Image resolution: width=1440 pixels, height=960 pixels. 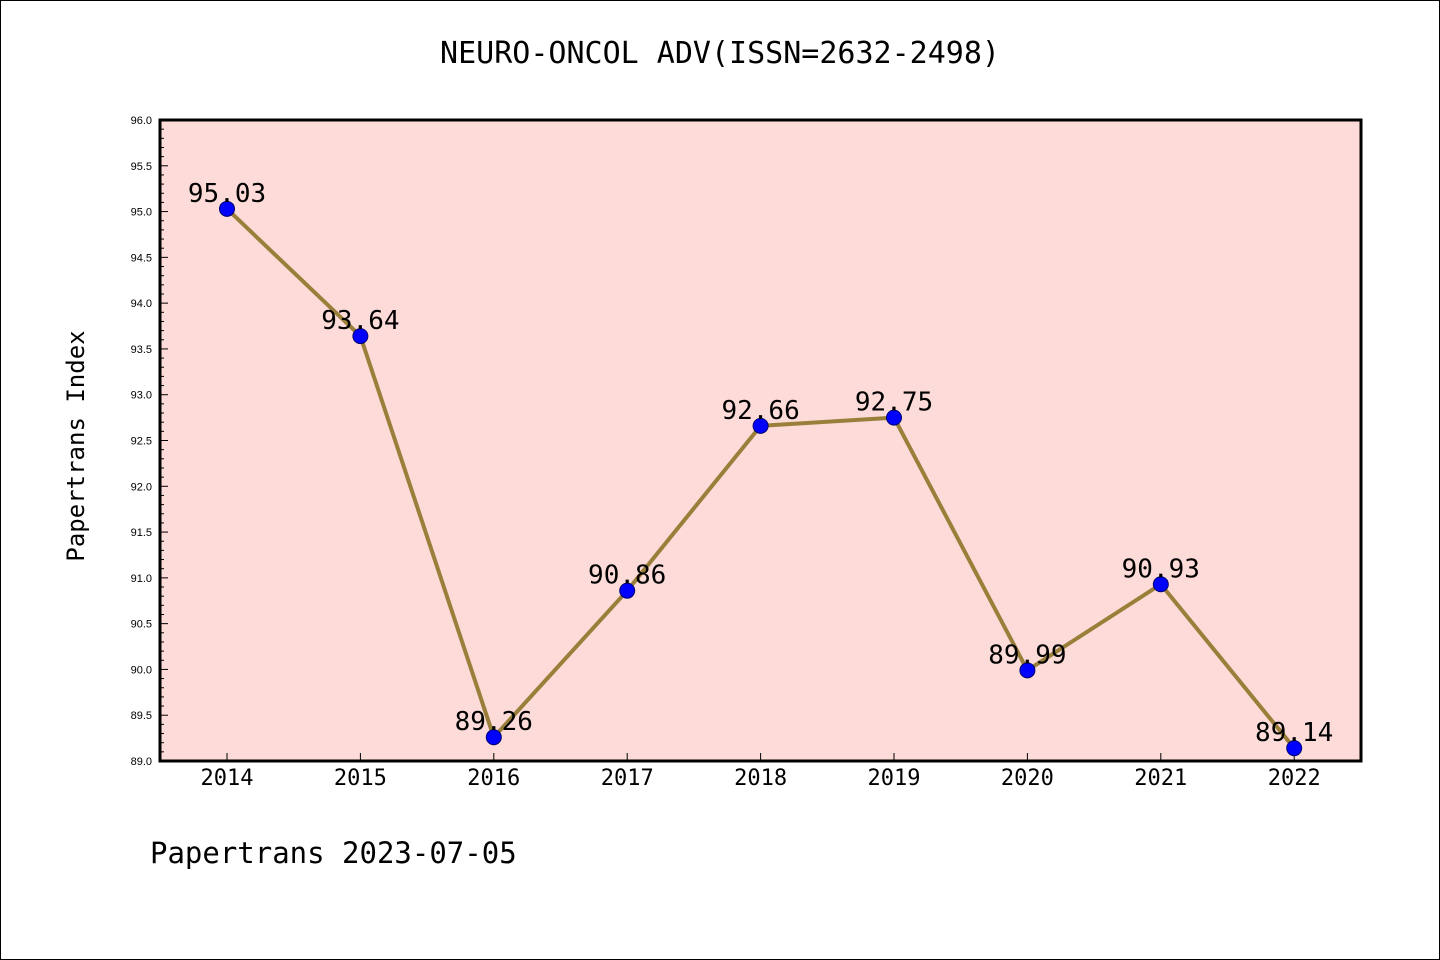 I want to click on data-label: 92.75, so click(x=894, y=403).